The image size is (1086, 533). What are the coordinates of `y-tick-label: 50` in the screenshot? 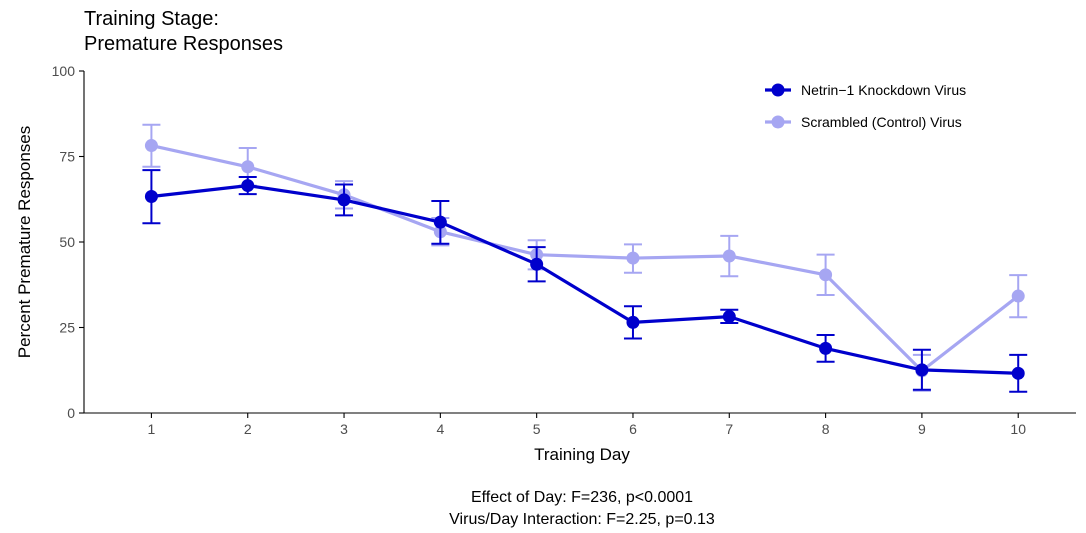 It's located at (67, 242).